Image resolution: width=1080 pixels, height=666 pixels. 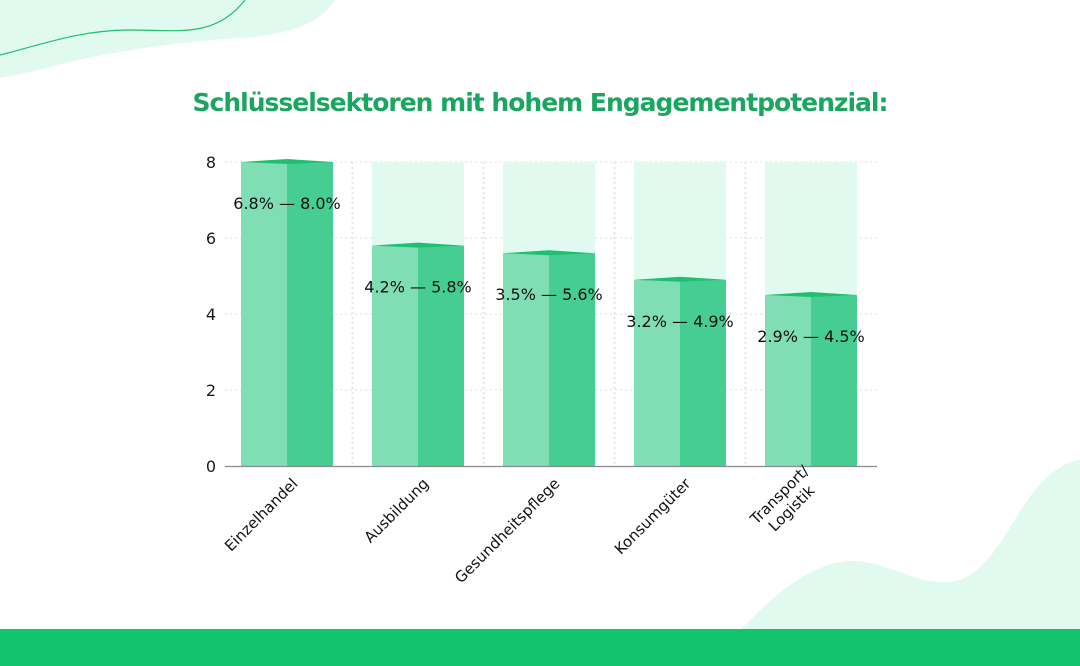 What do you see at coordinates (548, 294) in the screenshot?
I see `data-label: 3.5% — 5.6%` at bounding box center [548, 294].